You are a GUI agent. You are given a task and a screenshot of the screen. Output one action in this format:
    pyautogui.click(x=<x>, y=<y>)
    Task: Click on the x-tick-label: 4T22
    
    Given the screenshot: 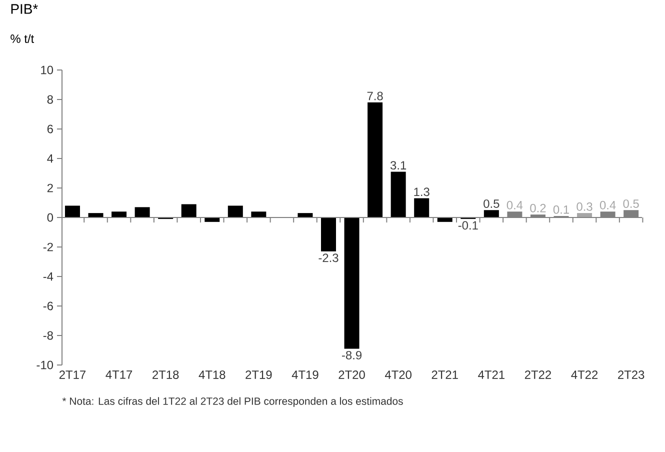 What is the action you would take?
    pyautogui.click(x=584, y=374)
    